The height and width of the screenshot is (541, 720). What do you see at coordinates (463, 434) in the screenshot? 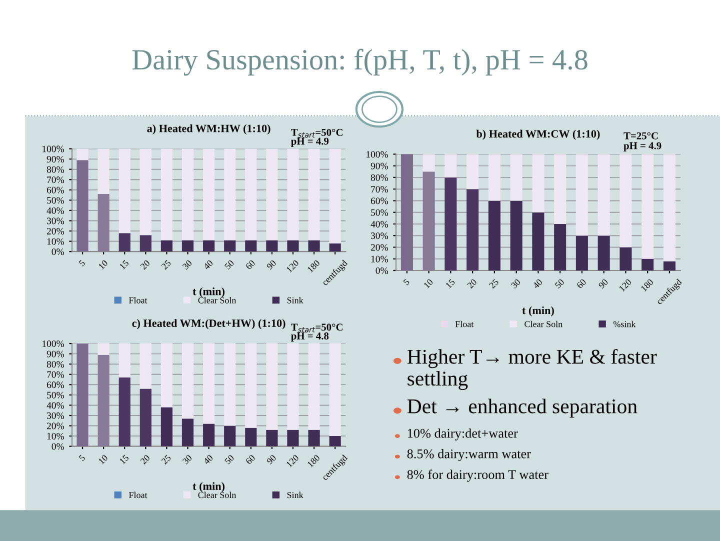
I see `text: 10% dairy:det+water` at bounding box center [463, 434].